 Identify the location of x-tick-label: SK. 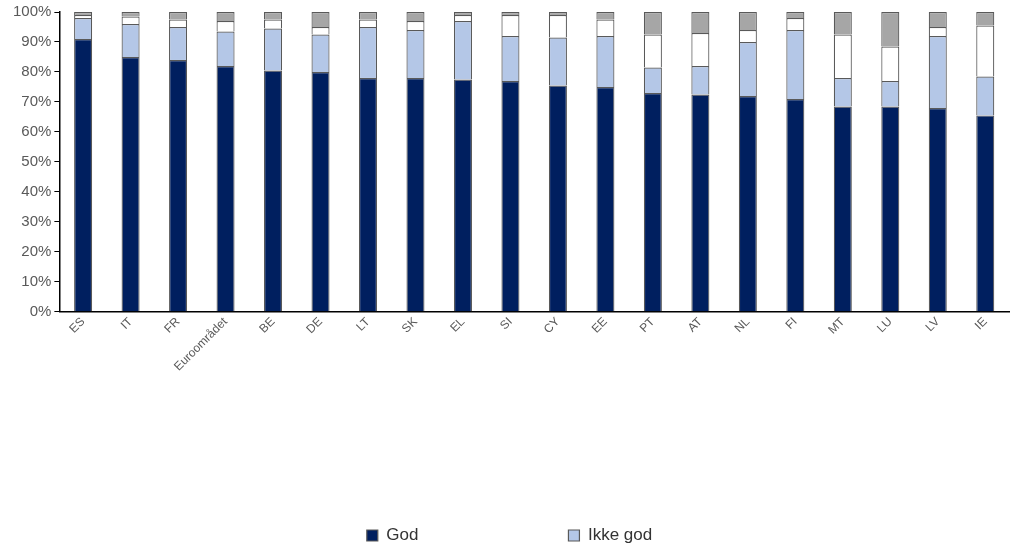
(409, 325).